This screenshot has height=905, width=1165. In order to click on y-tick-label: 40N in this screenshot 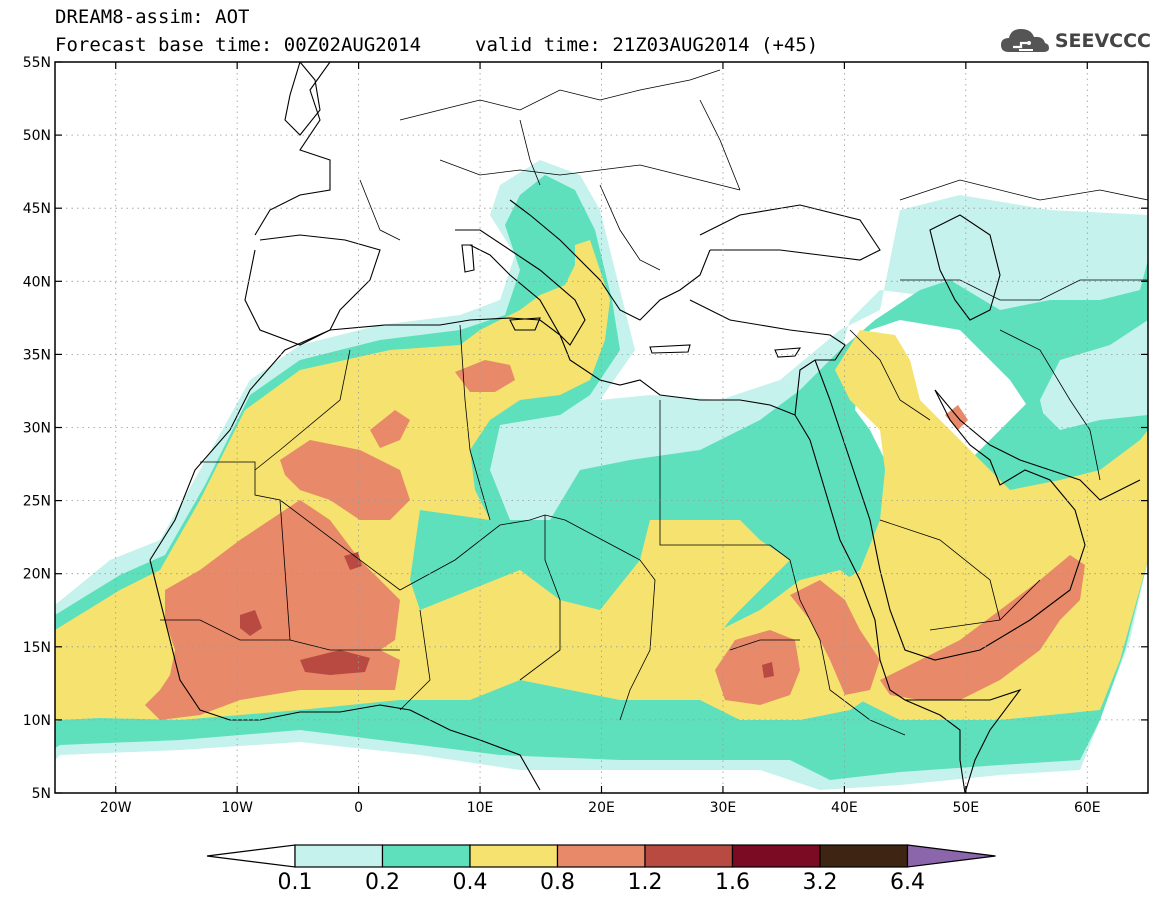, I will do `click(37, 282)`.